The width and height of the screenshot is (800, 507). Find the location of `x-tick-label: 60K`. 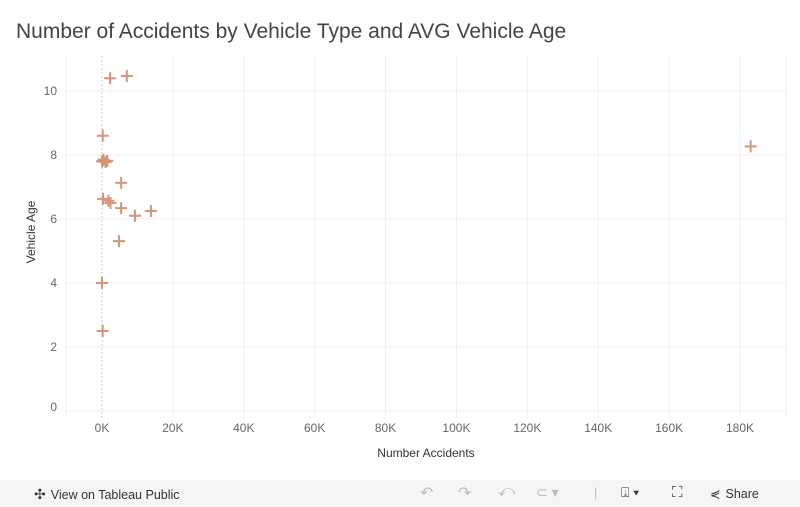

x-tick-label: 60K is located at coordinates (314, 428).